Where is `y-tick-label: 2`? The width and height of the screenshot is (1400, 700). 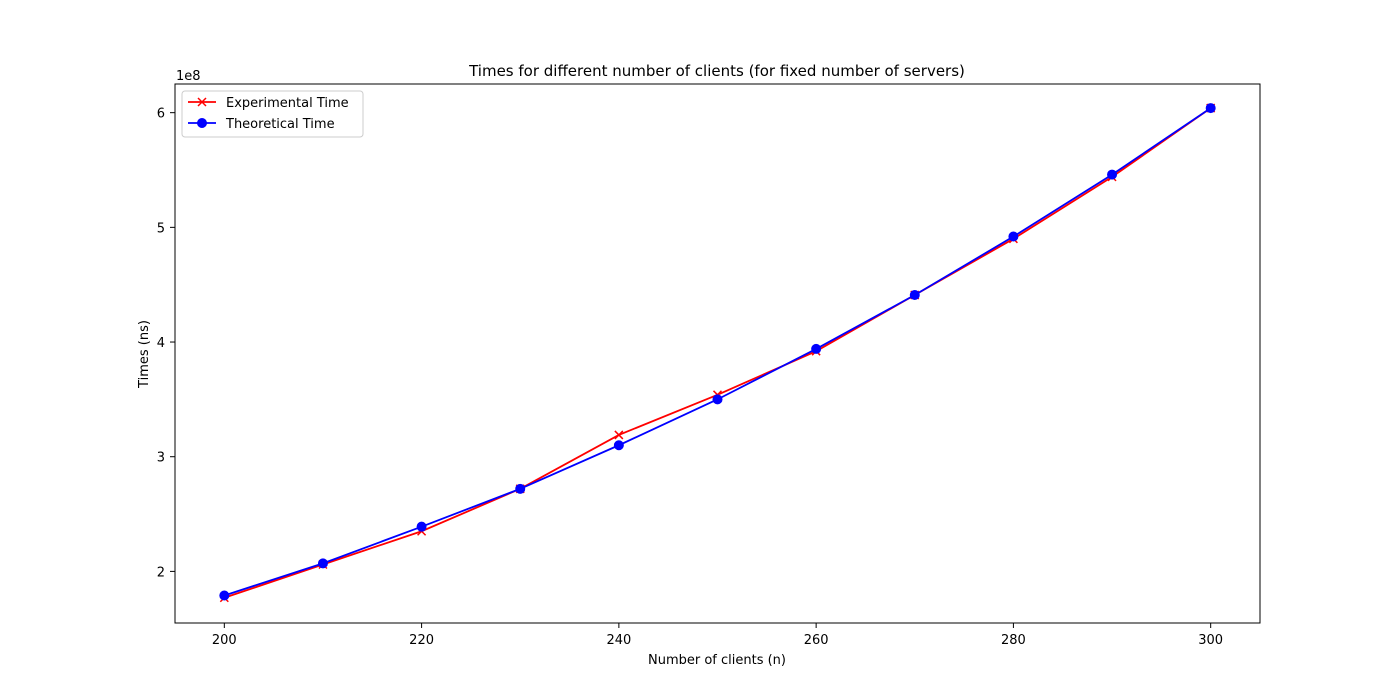
y-tick-label: 2 is located at coordinates (161, 572).